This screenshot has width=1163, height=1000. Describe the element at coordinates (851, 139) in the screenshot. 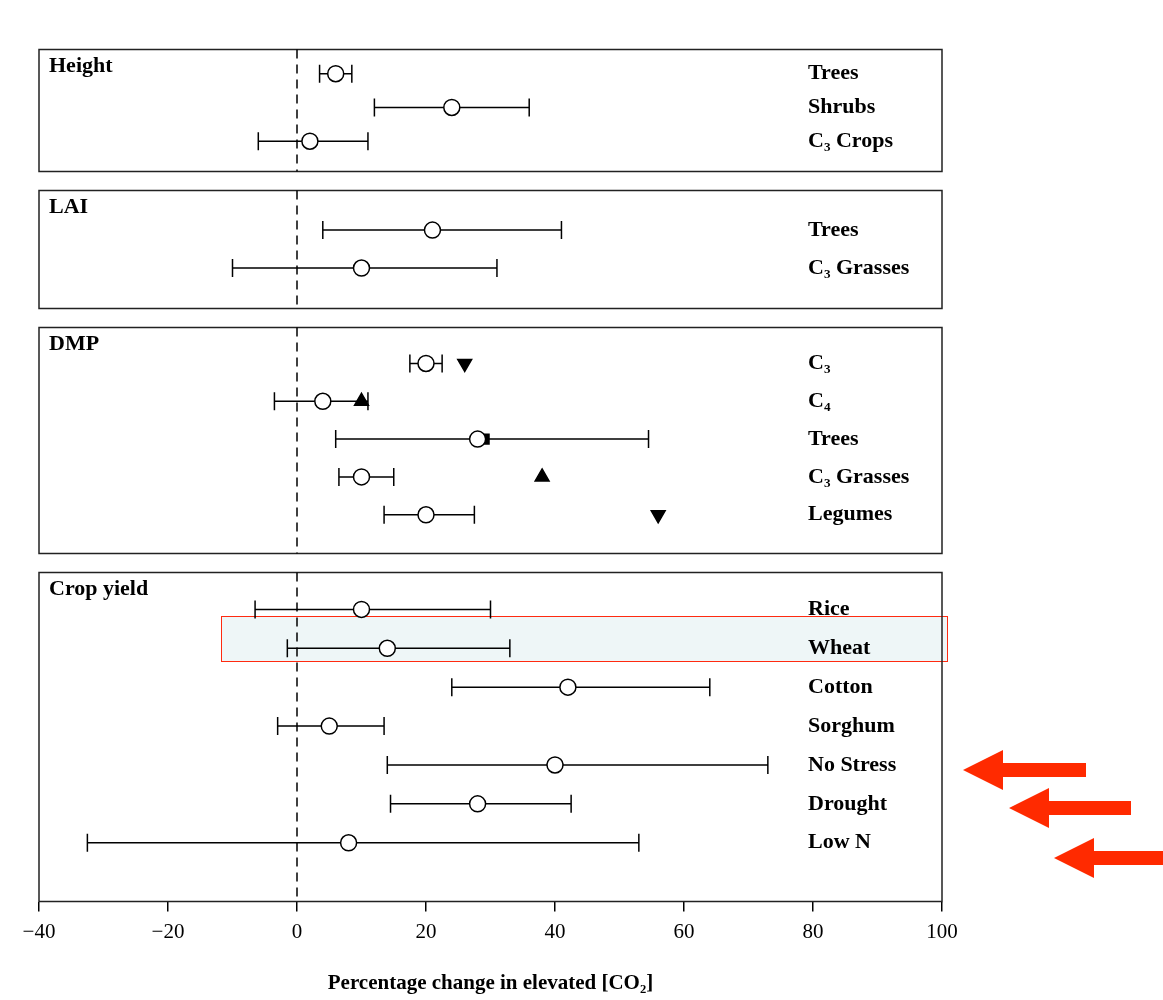

I see `y-tick-label: C₃ Crops` at that location.